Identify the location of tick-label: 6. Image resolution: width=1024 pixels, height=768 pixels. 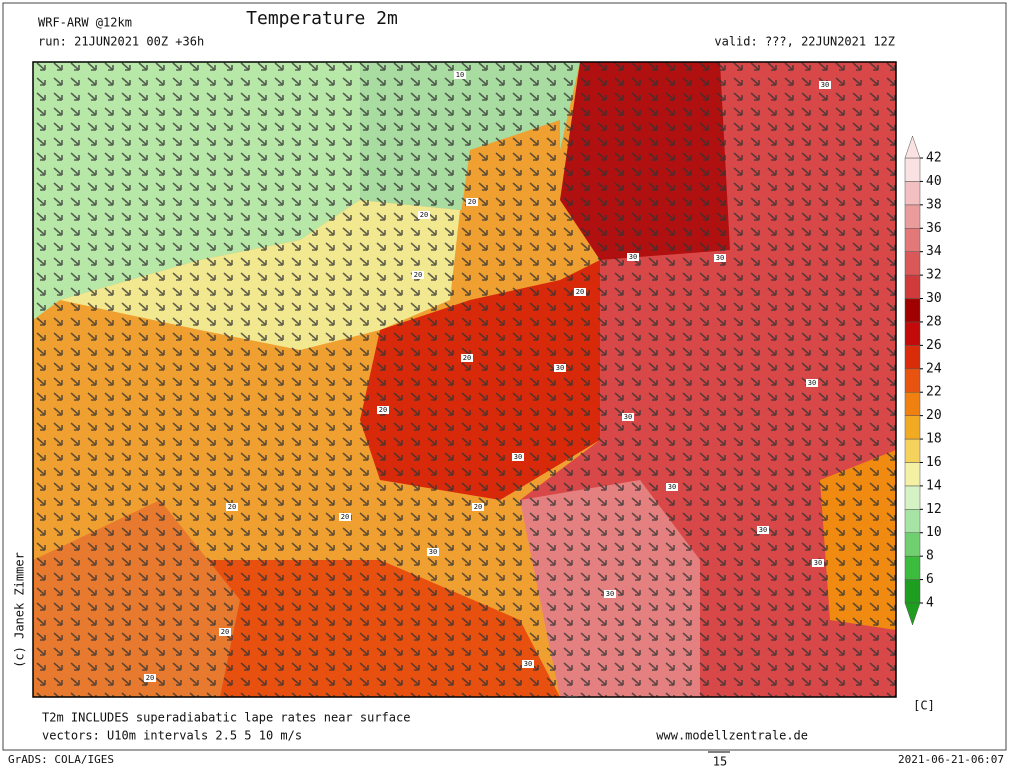
(930, 579).